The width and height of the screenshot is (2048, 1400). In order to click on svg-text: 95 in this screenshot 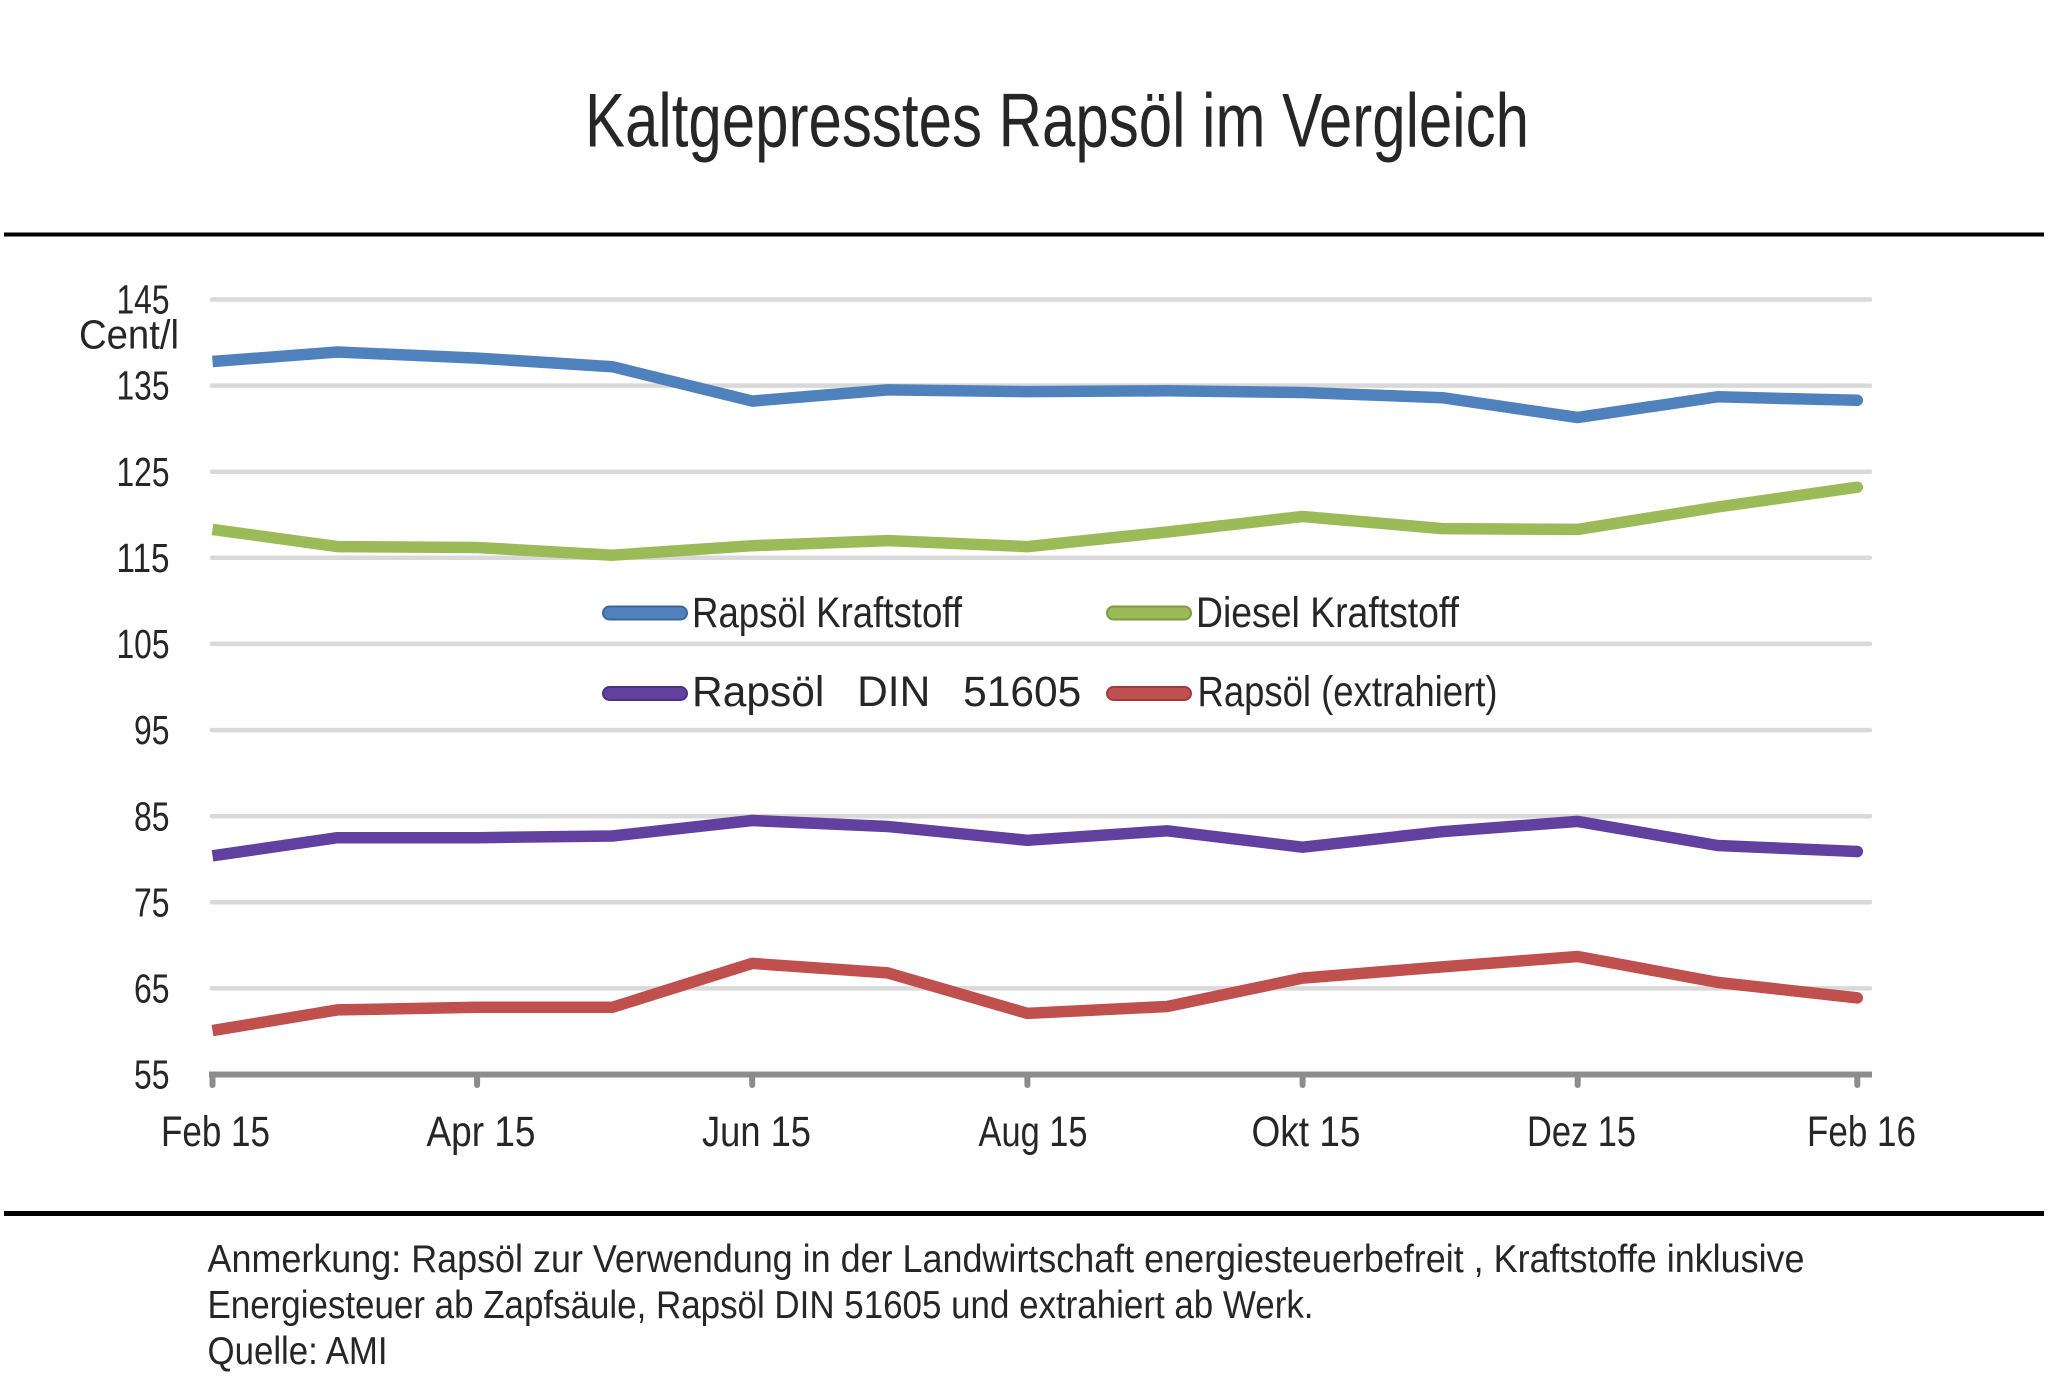, I will do `click(152, 730)`.